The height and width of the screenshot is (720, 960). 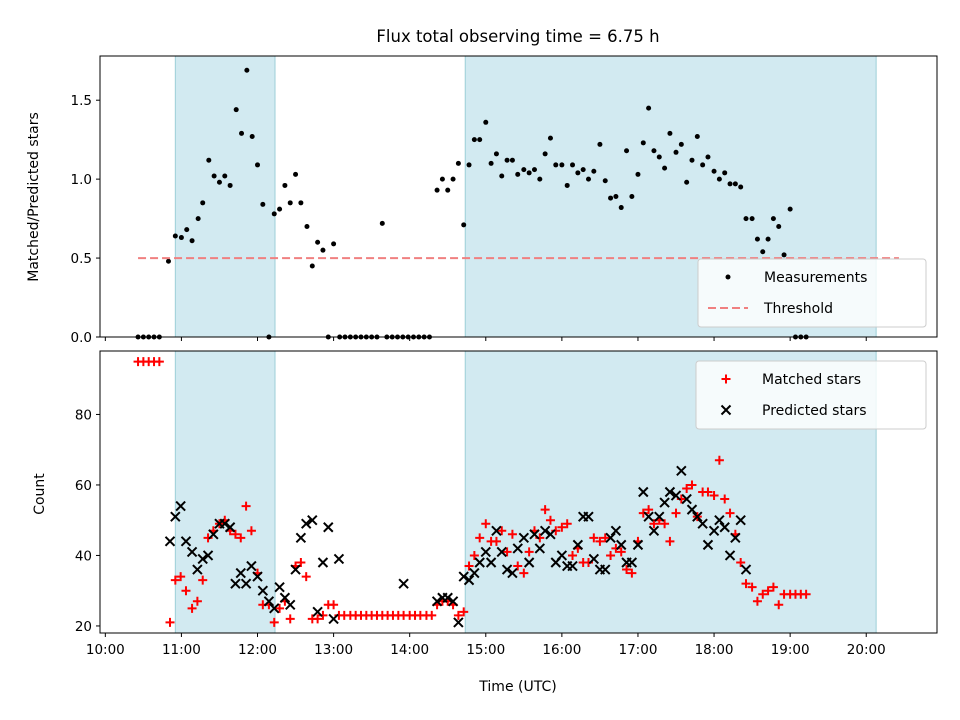 I want to click on legend-label: Measurements, so click(x=815, y=278).